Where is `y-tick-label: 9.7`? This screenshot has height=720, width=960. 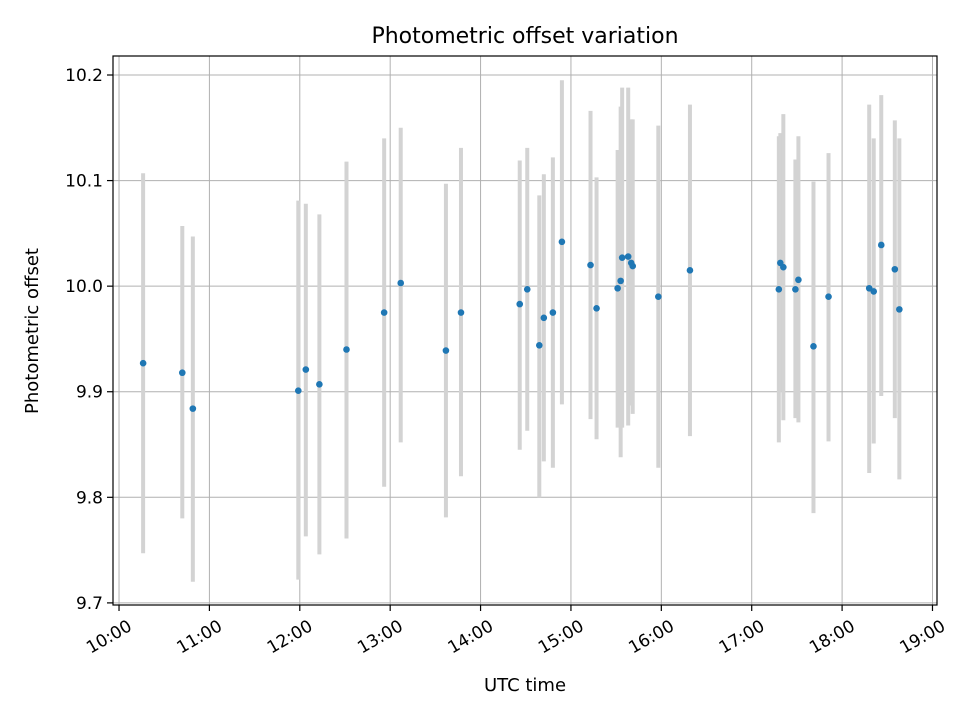
y-tick-label: 9.7 is located at coordinates (89, 604).